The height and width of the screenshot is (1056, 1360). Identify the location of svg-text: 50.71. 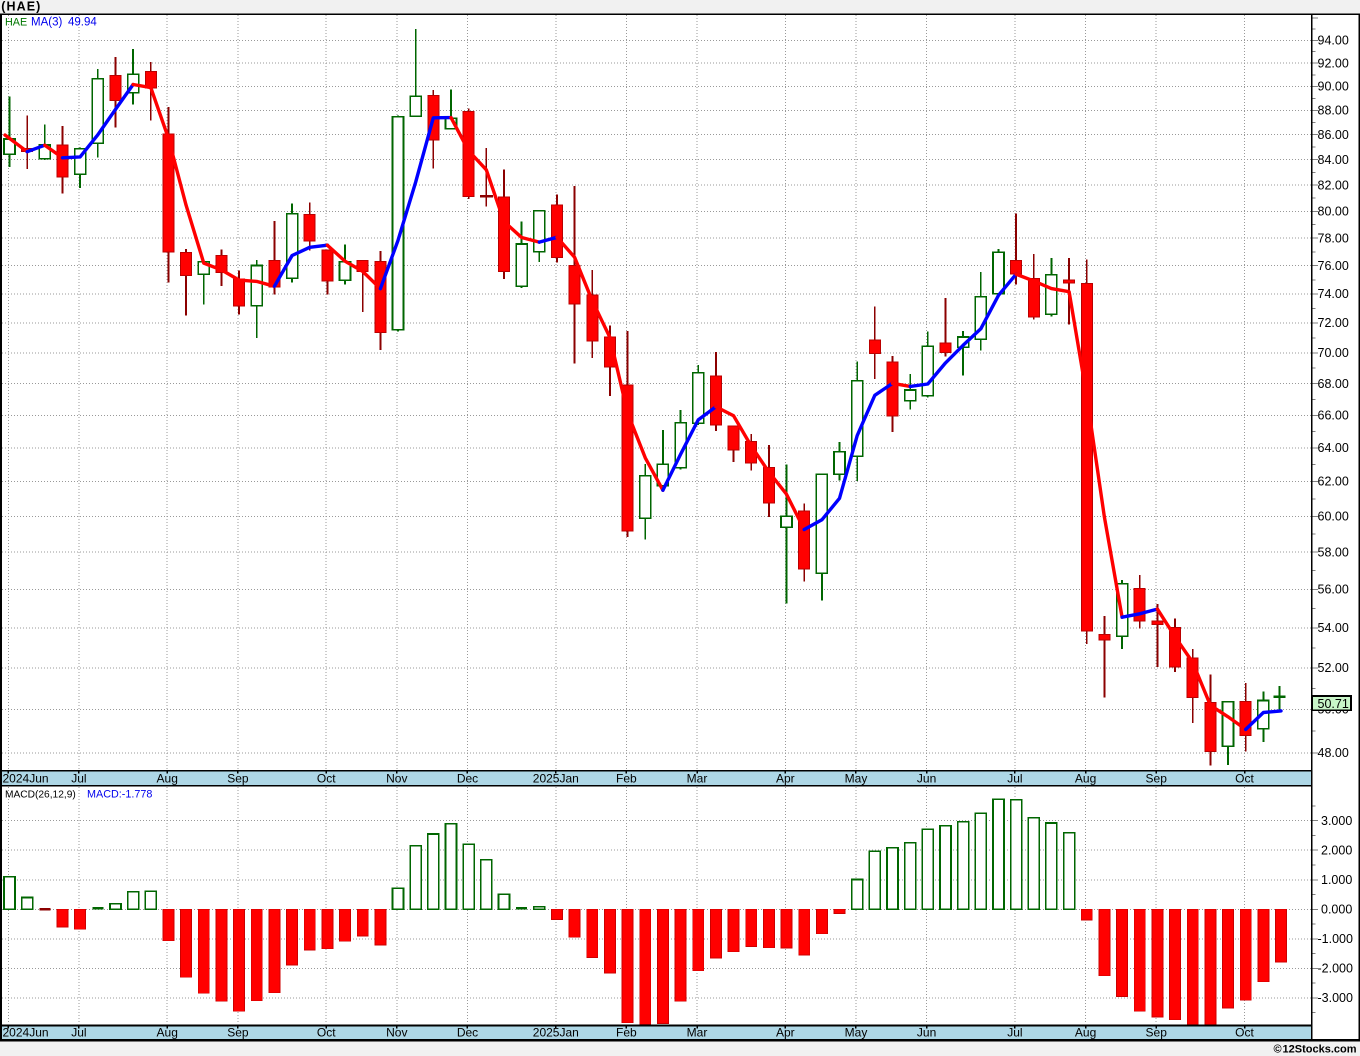
(1333, 704).